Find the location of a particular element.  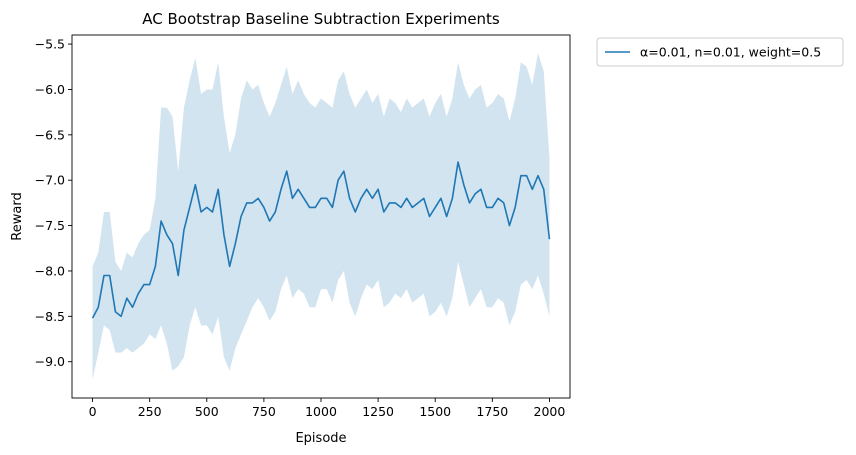

legend-box is located at coordinates (720, 52).